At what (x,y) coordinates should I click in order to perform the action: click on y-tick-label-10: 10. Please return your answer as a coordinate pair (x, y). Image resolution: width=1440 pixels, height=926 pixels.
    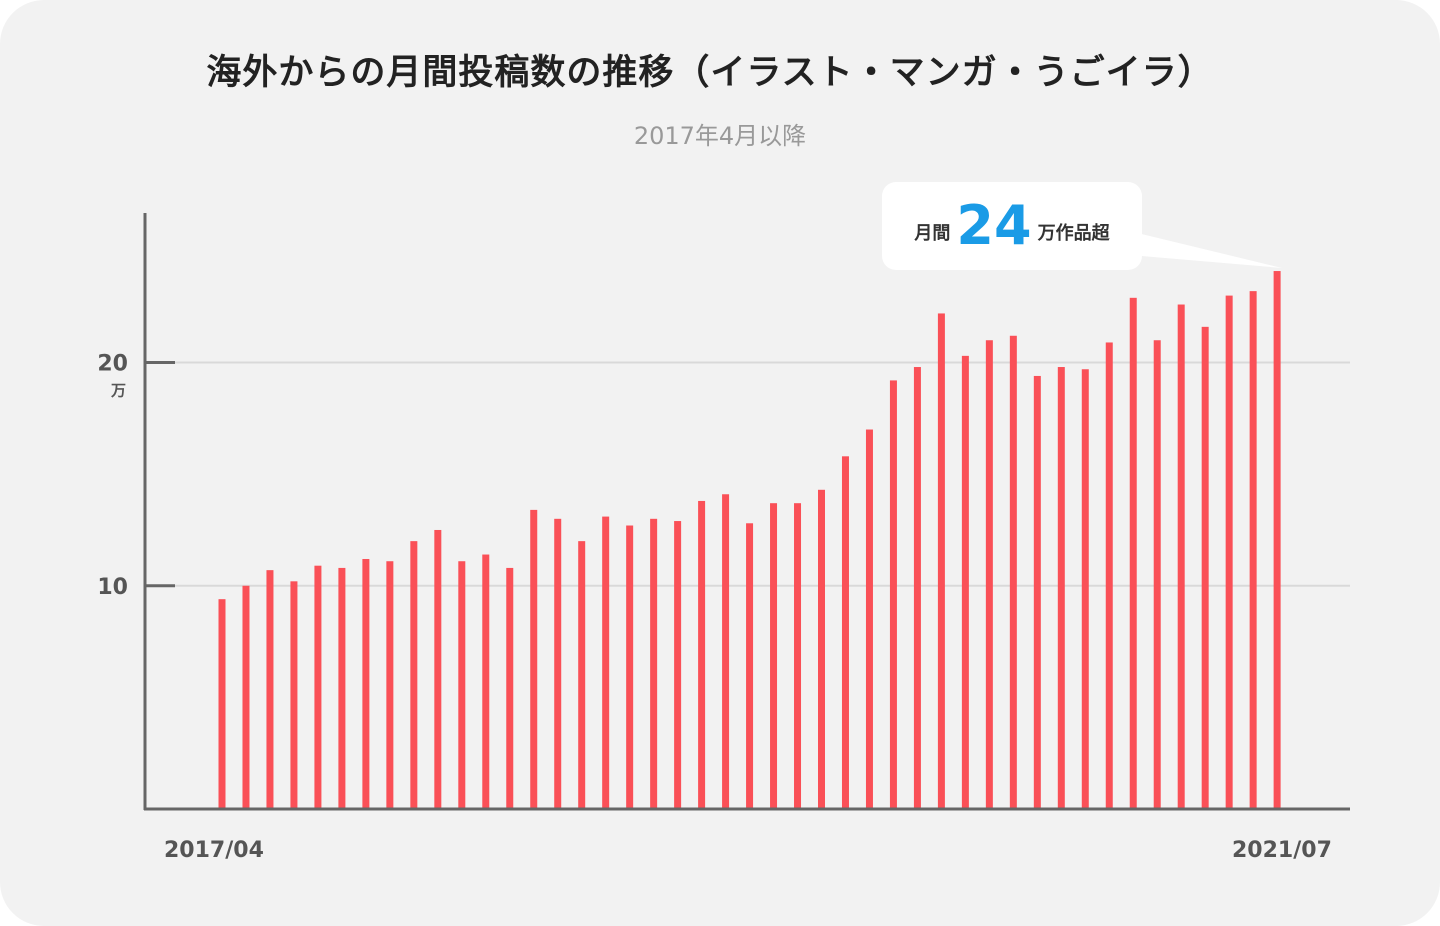
    Looking at the image, I should click on (112, 587).